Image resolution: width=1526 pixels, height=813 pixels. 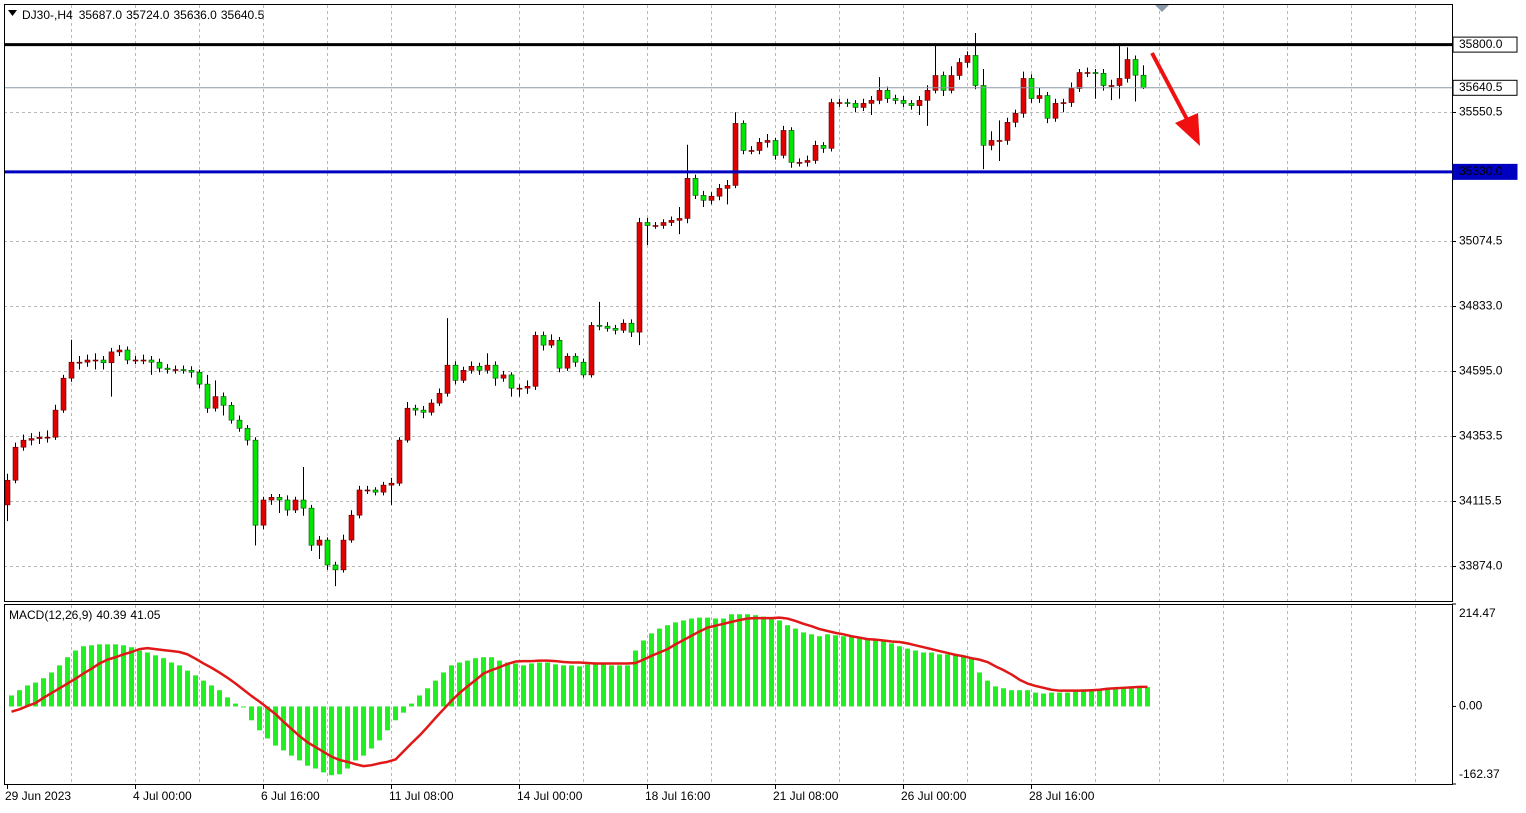 What do you see at coordinates (12, 13) in the screenshot?
I see `menu-arrow` at bounding box center [12, 13].